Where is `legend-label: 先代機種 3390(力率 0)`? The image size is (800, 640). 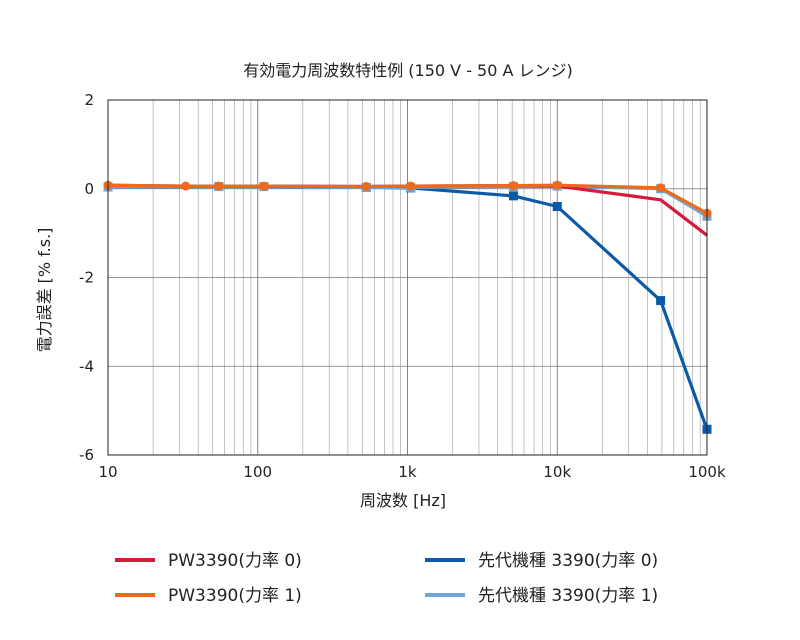
legend-label: 先代機種 3390(力率 0) is located at coordinates (568, 561).